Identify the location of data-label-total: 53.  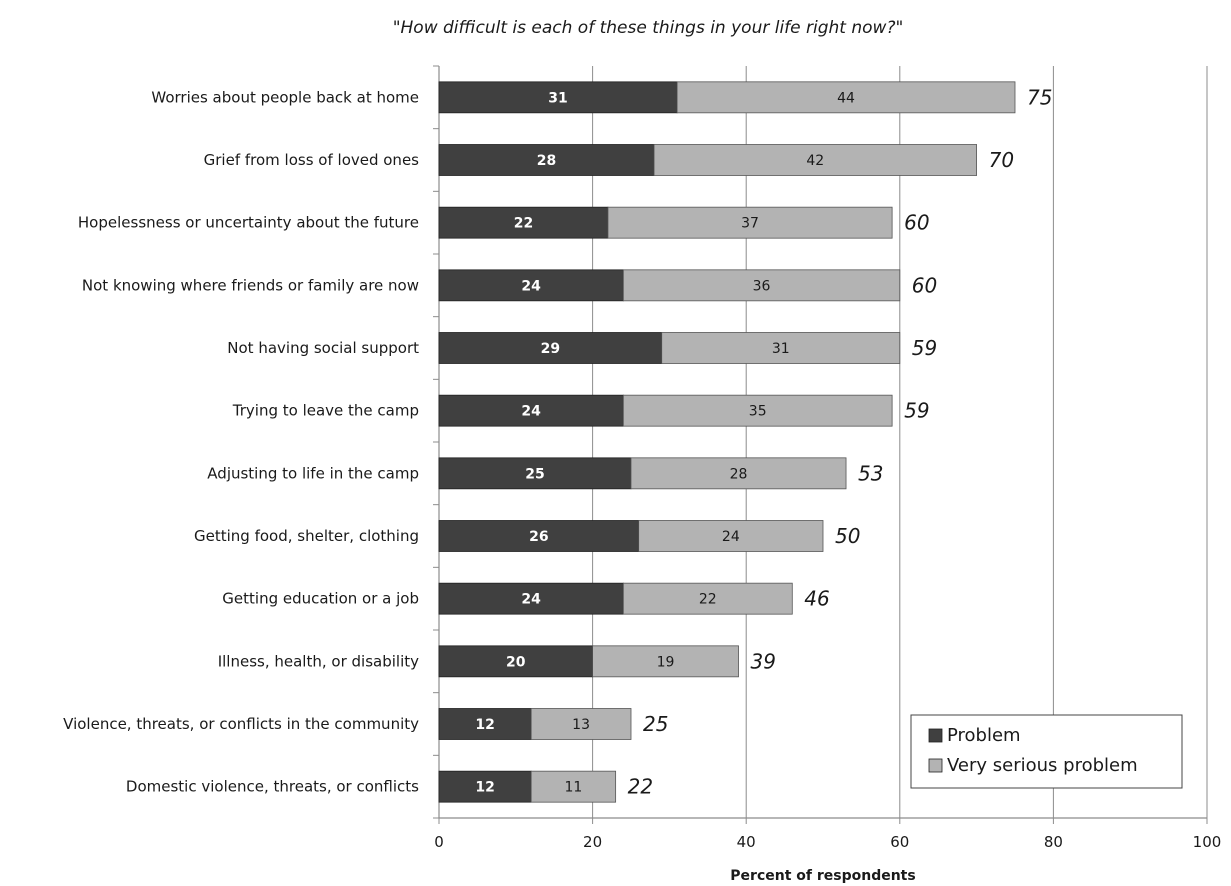
(870, 473).